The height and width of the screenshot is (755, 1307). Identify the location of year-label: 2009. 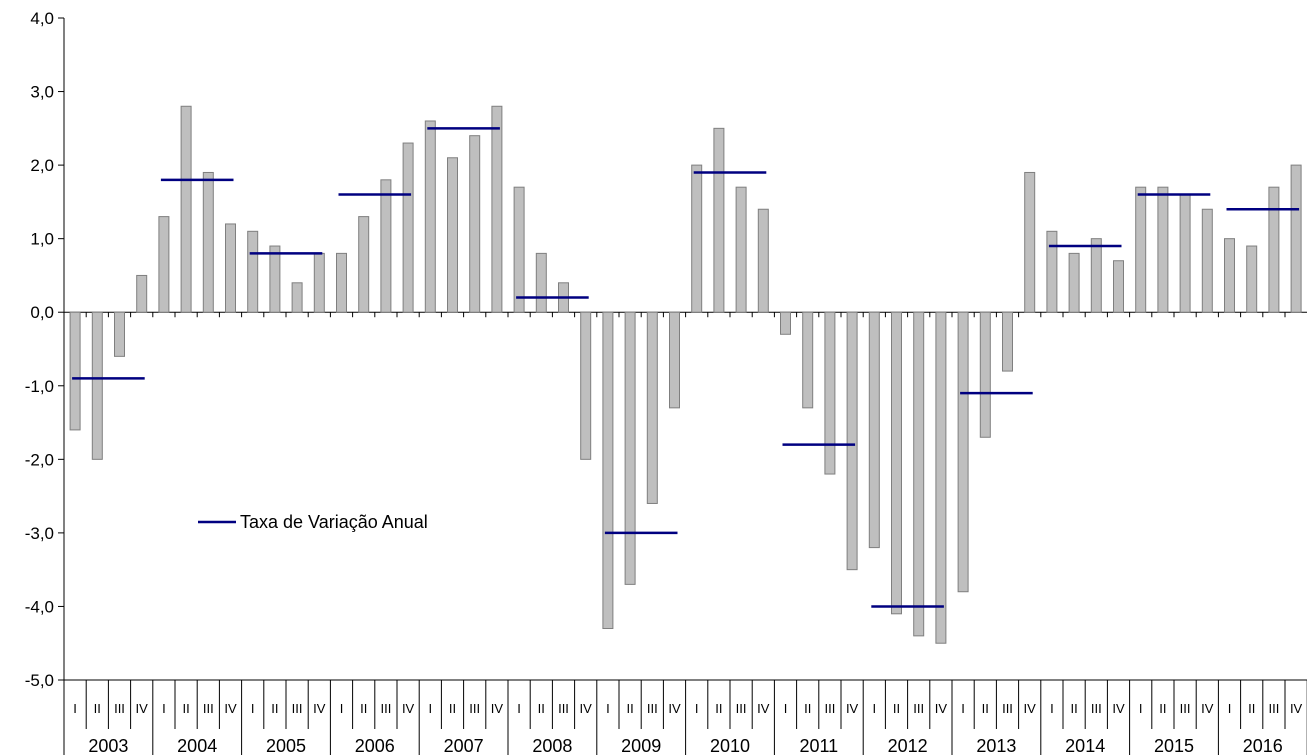
(641, 745).